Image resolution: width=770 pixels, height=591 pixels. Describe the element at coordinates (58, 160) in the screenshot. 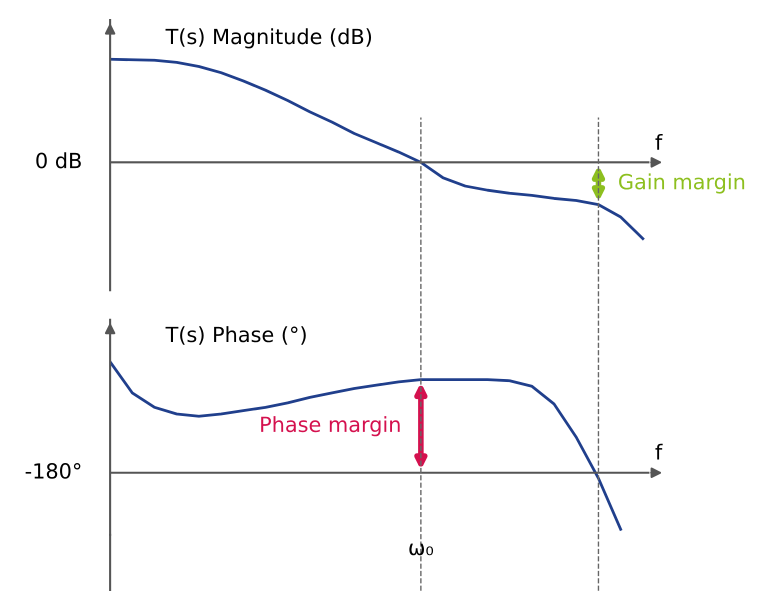

I see `text: 0 dB` at that location.